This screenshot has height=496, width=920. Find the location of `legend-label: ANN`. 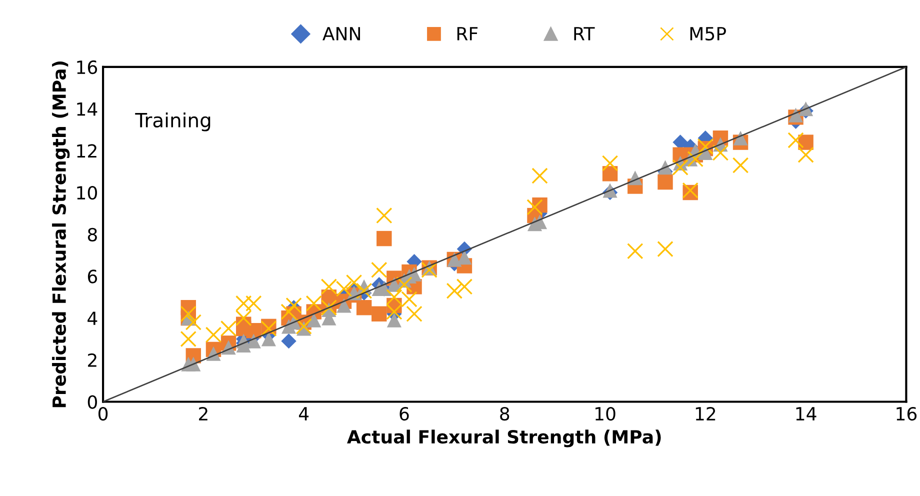

legend-label: ANN is located at coordinates (341, 33).